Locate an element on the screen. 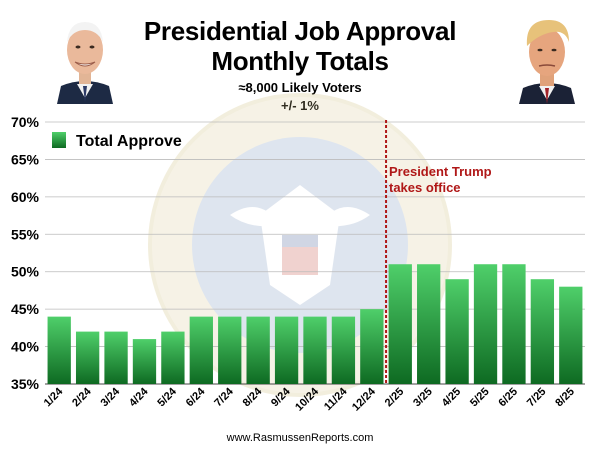 The height and width of the screenshot is (450, 600). chart-legend: Total Approve is located at coordinates (117, 141).